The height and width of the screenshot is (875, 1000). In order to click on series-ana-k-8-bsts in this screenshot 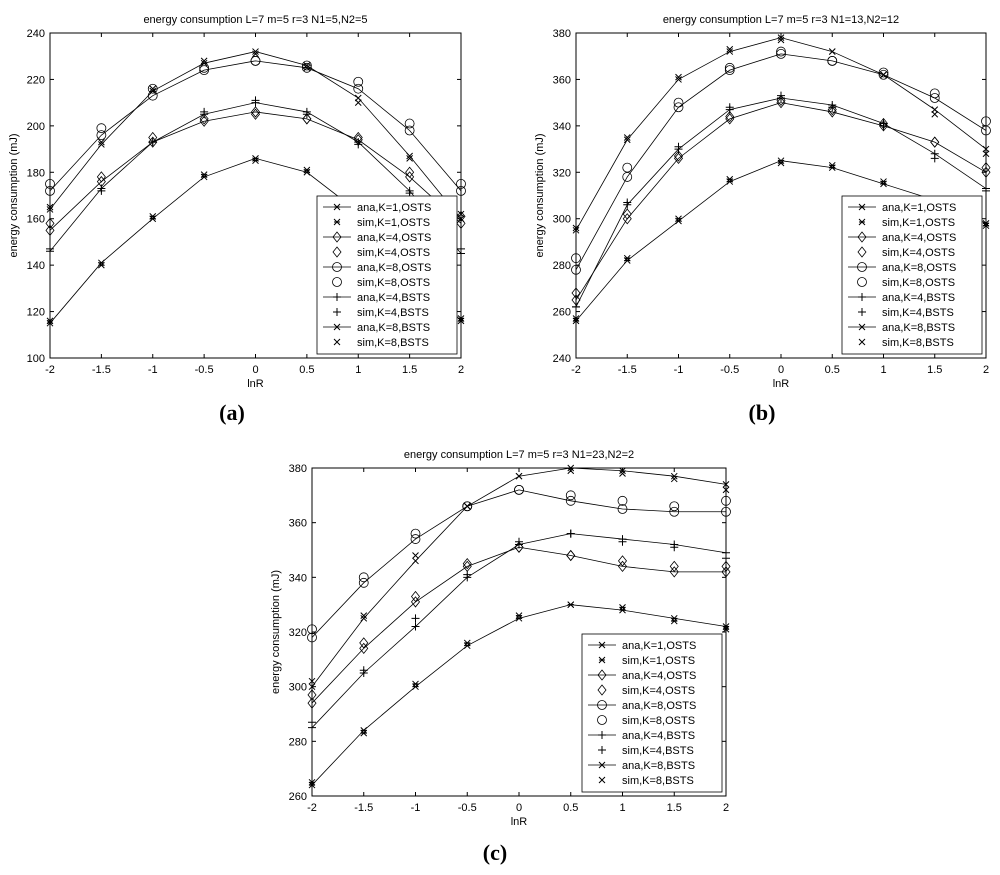, I will do `click(255, 135)`.